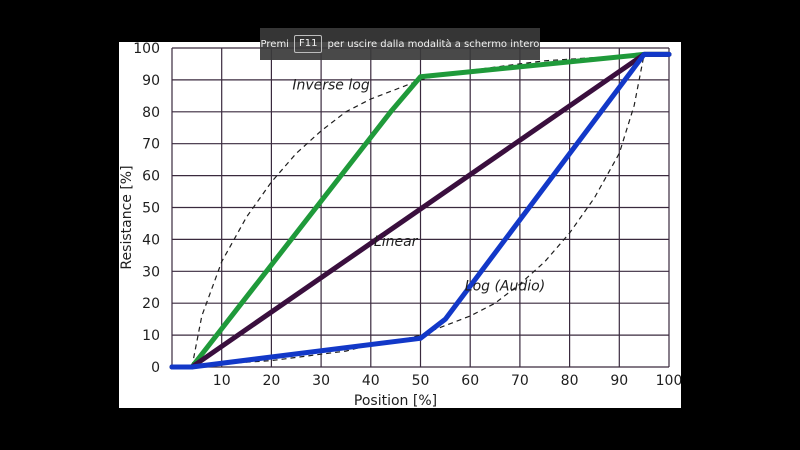  What do you see at coordinates (470, 381) in the screenshot?
I see `x-tick-label: 60` at bounding box center [470, 381].